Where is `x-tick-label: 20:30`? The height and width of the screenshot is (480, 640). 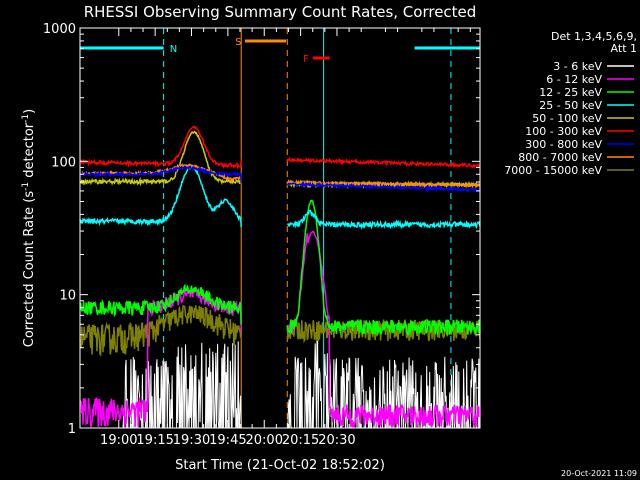
x-tick-label: 20:30 is located at coordinates (336, 440).